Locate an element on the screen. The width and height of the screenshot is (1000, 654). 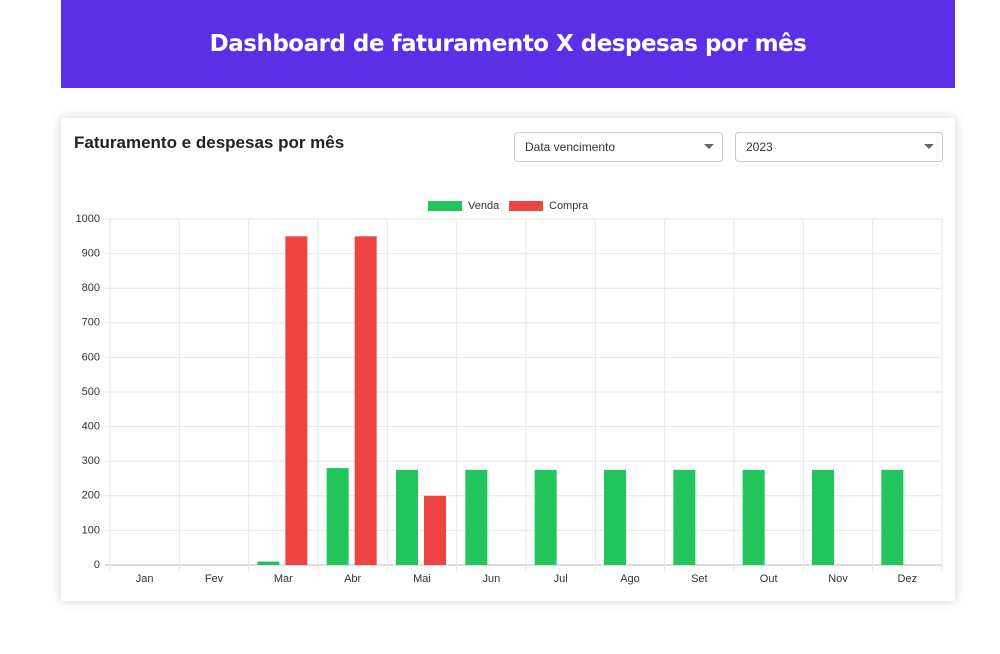
y-tick-label: 800 is located at coordinates (91, 288).